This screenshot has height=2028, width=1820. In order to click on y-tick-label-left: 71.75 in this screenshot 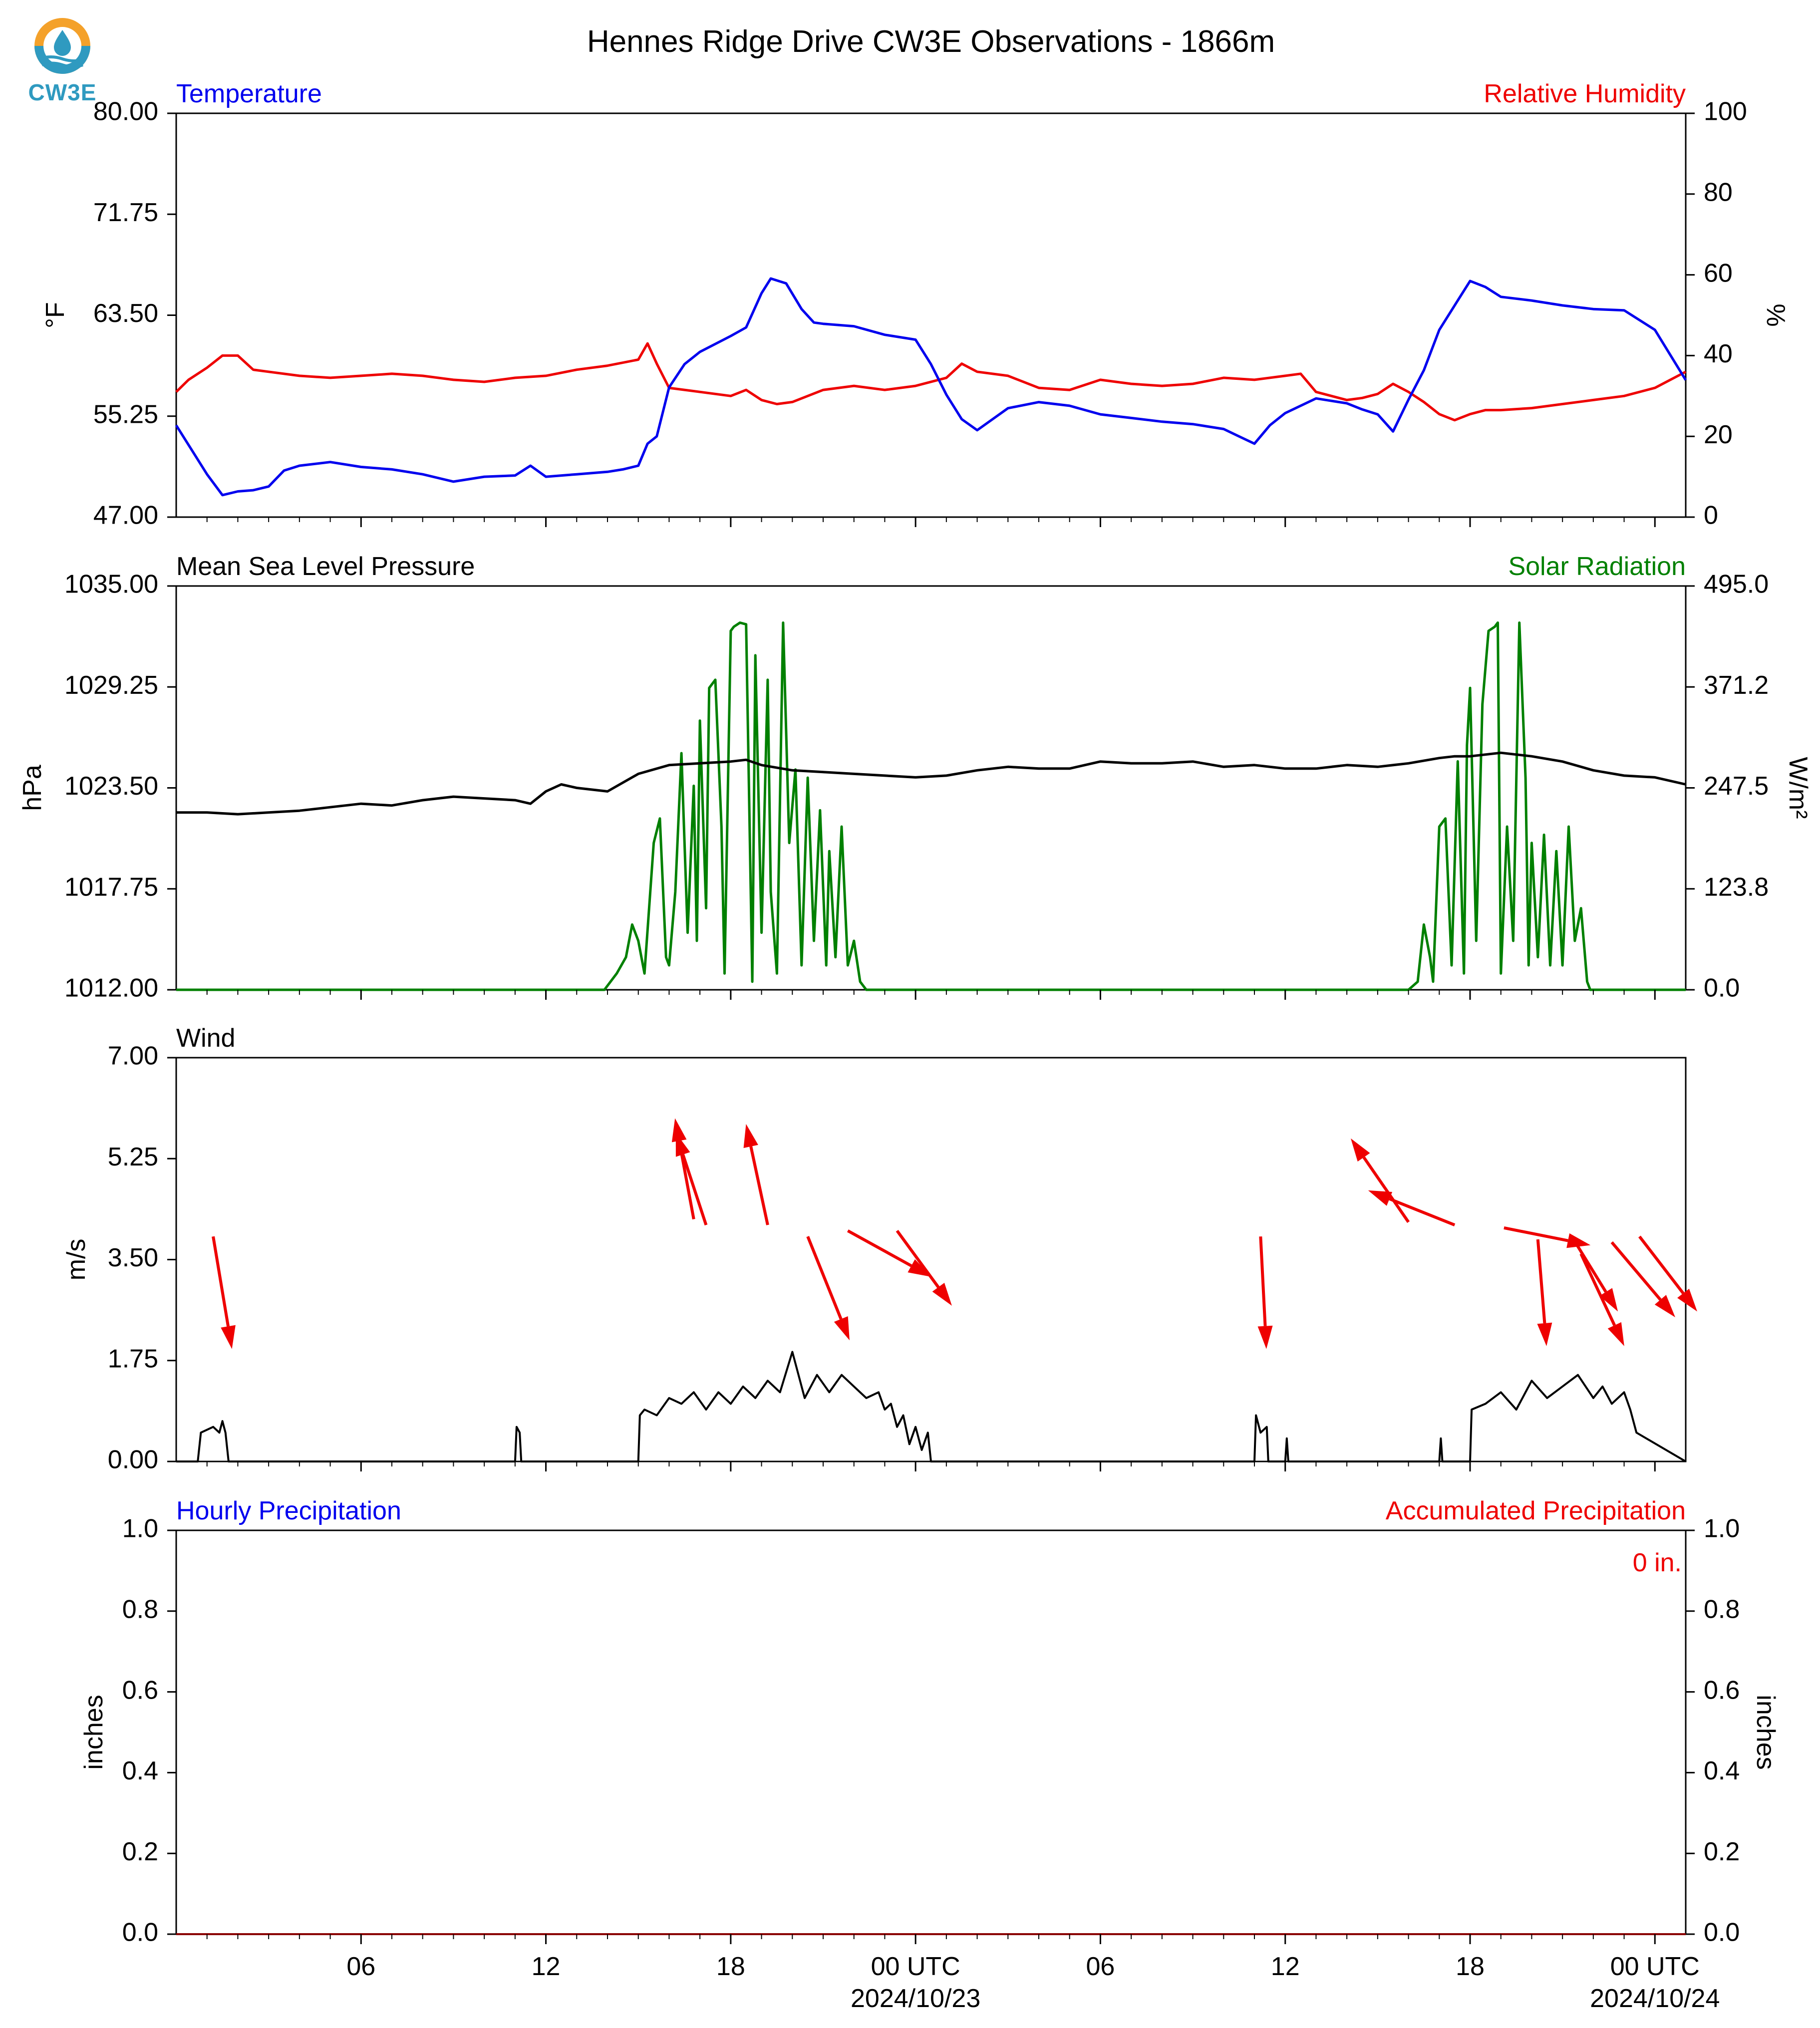, I will do `click(125, 212)`.